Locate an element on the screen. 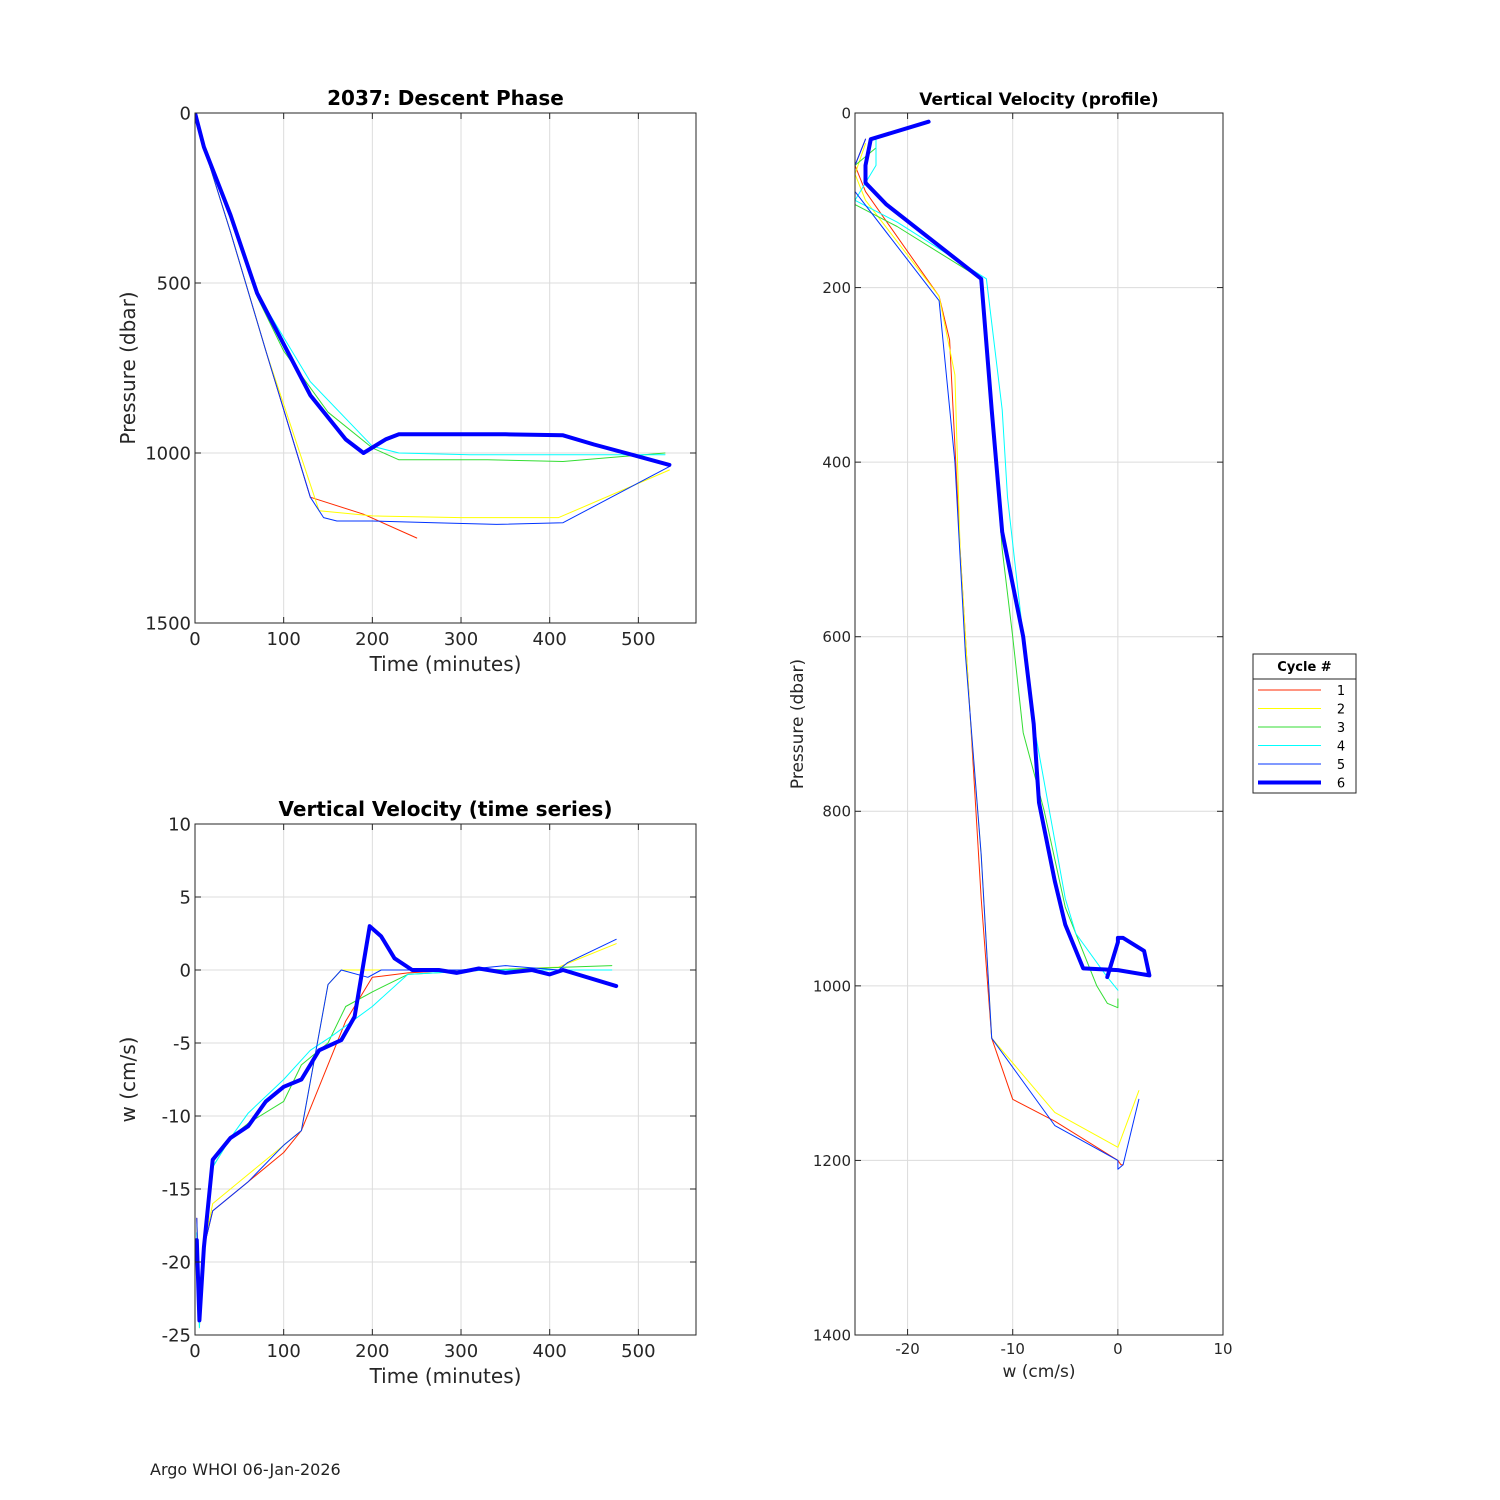 The height and width of the screenshot is (1500, 1500). y-tick-label: 200 is located at coordinates (836, 288).